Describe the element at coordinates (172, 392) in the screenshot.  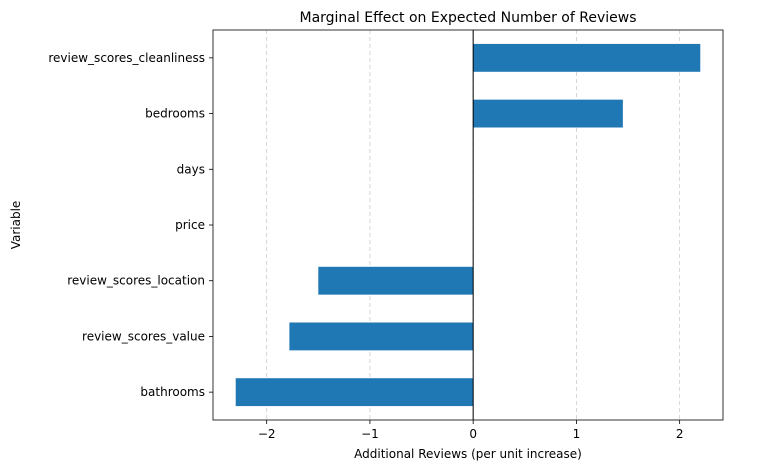
I see `y-tick-label-bathrooms: bathrooms` at that location.